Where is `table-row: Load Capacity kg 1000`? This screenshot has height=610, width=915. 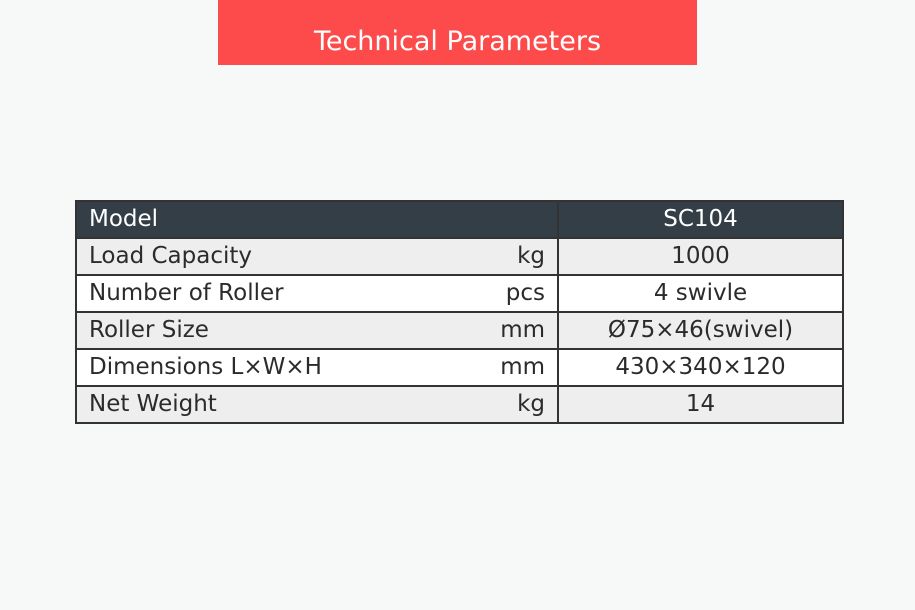
table-row: Load Capacity kg 1000 is located at coordinates (459, 256).